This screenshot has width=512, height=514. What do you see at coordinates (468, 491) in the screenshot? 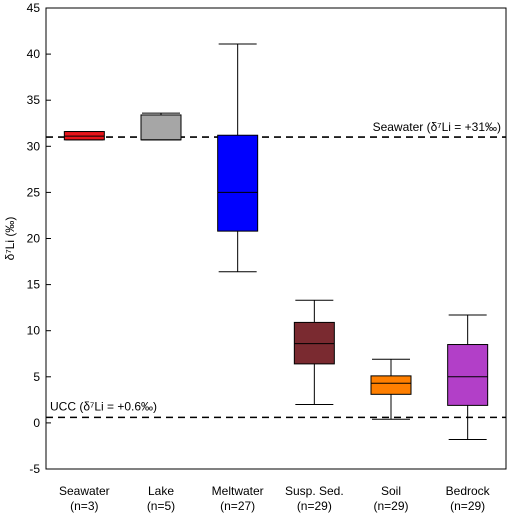
I see `category-label-5: Bedrock` at bounding box center [468, 491].